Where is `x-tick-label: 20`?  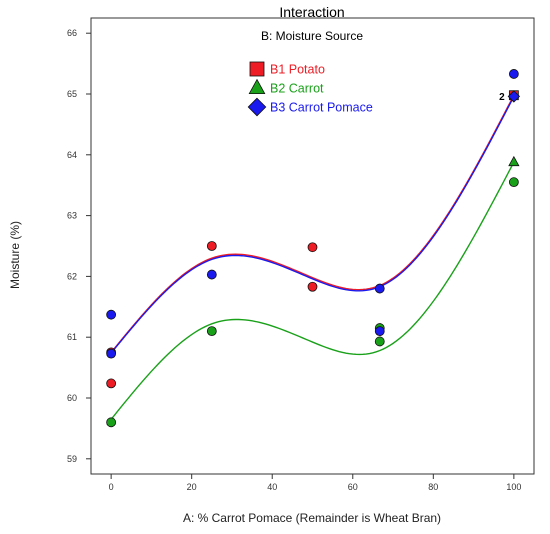
x-tick-label: 20 is located at coordinates (192, 487).